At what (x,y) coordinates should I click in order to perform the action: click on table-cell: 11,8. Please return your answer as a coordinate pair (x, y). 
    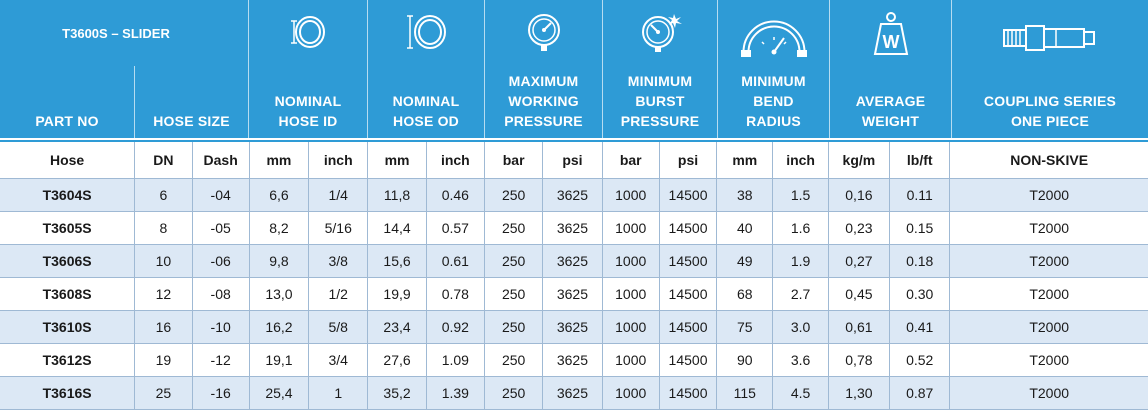
    Looking at the image, I should click on (397, 195).